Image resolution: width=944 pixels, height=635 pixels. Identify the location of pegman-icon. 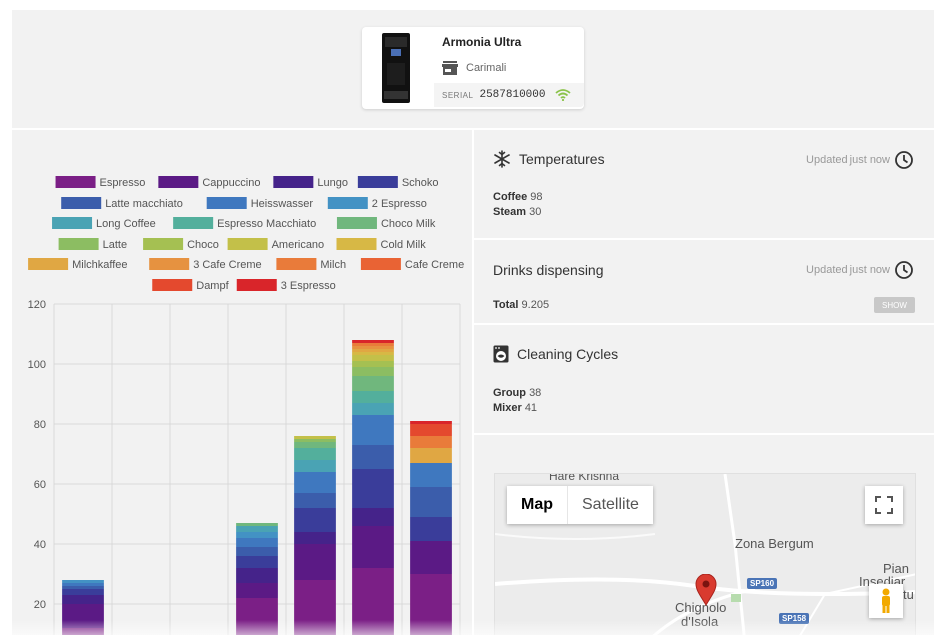
(886, 600).